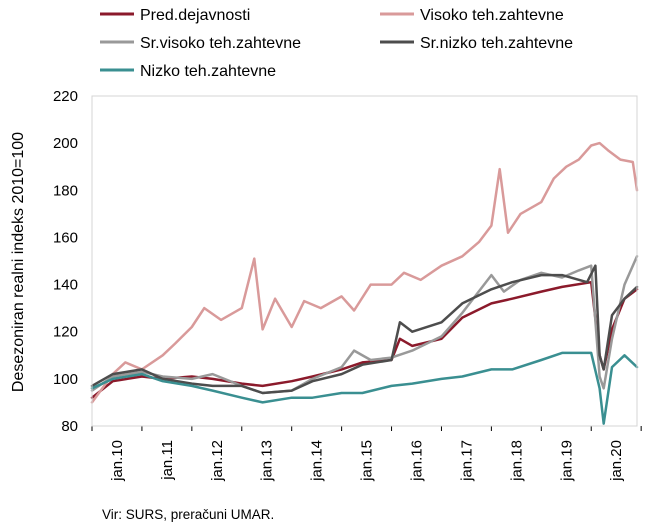 The image size is (650, 532). What do you see at coordinates (616, 461) in the screenshot?
I see `x-tick-label: jan.20` at bounding box center [616, 461].